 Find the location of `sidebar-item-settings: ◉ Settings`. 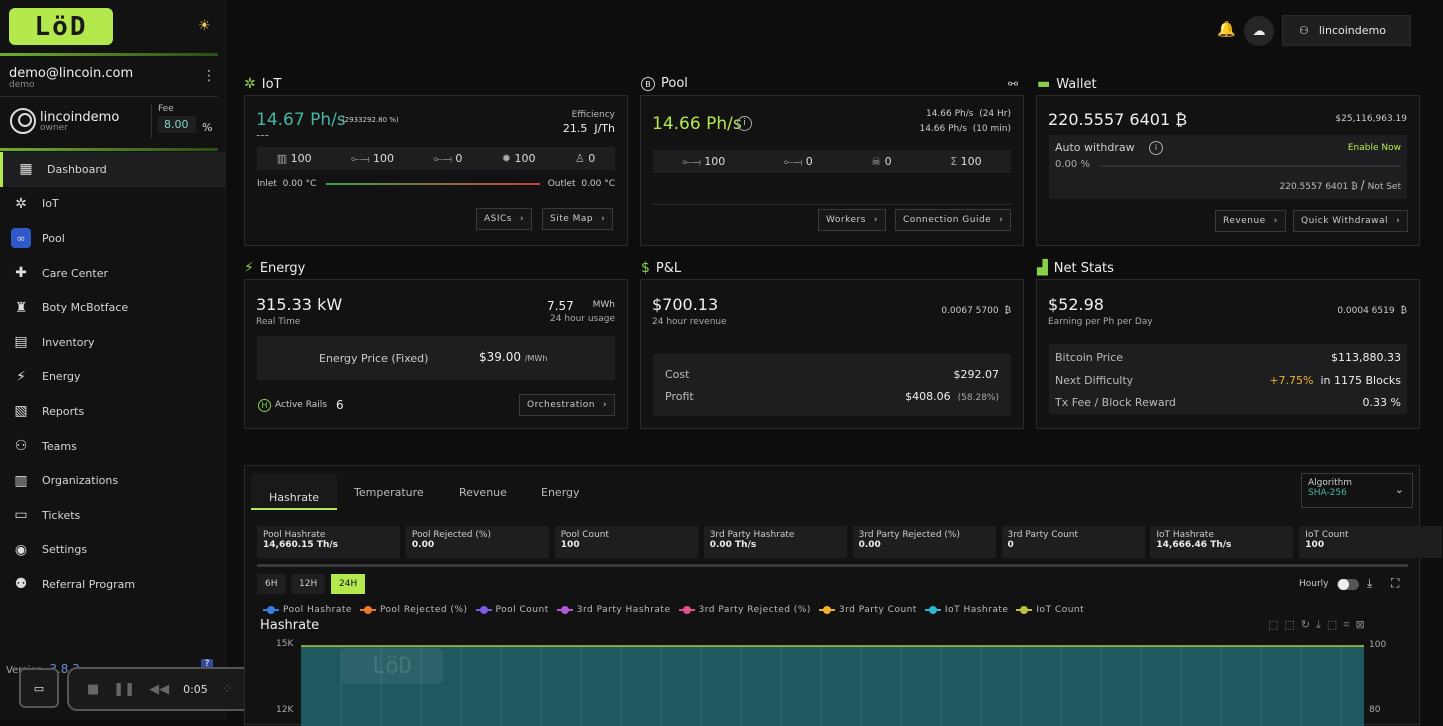

sidebar-item-settings: ◉ Settings is located at coordinates (113, 550).